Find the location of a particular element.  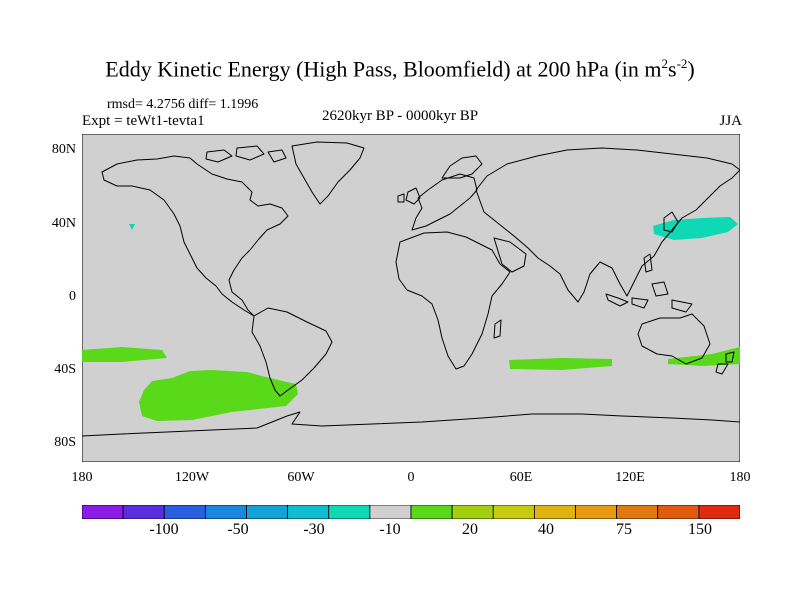

colorbar-label: -100 is located at coordinates (164, 529).